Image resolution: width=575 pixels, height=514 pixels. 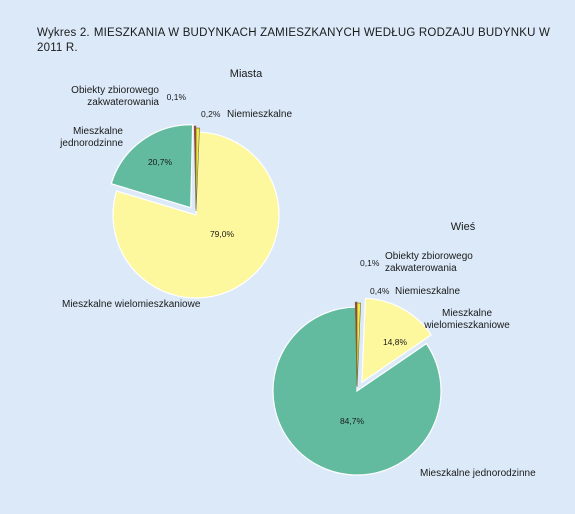 What do you see at coordinates (211, 114) in the screenshot?
I see `value-label-niemieszkalne: 0,2%` at bounding box center [211, 114].